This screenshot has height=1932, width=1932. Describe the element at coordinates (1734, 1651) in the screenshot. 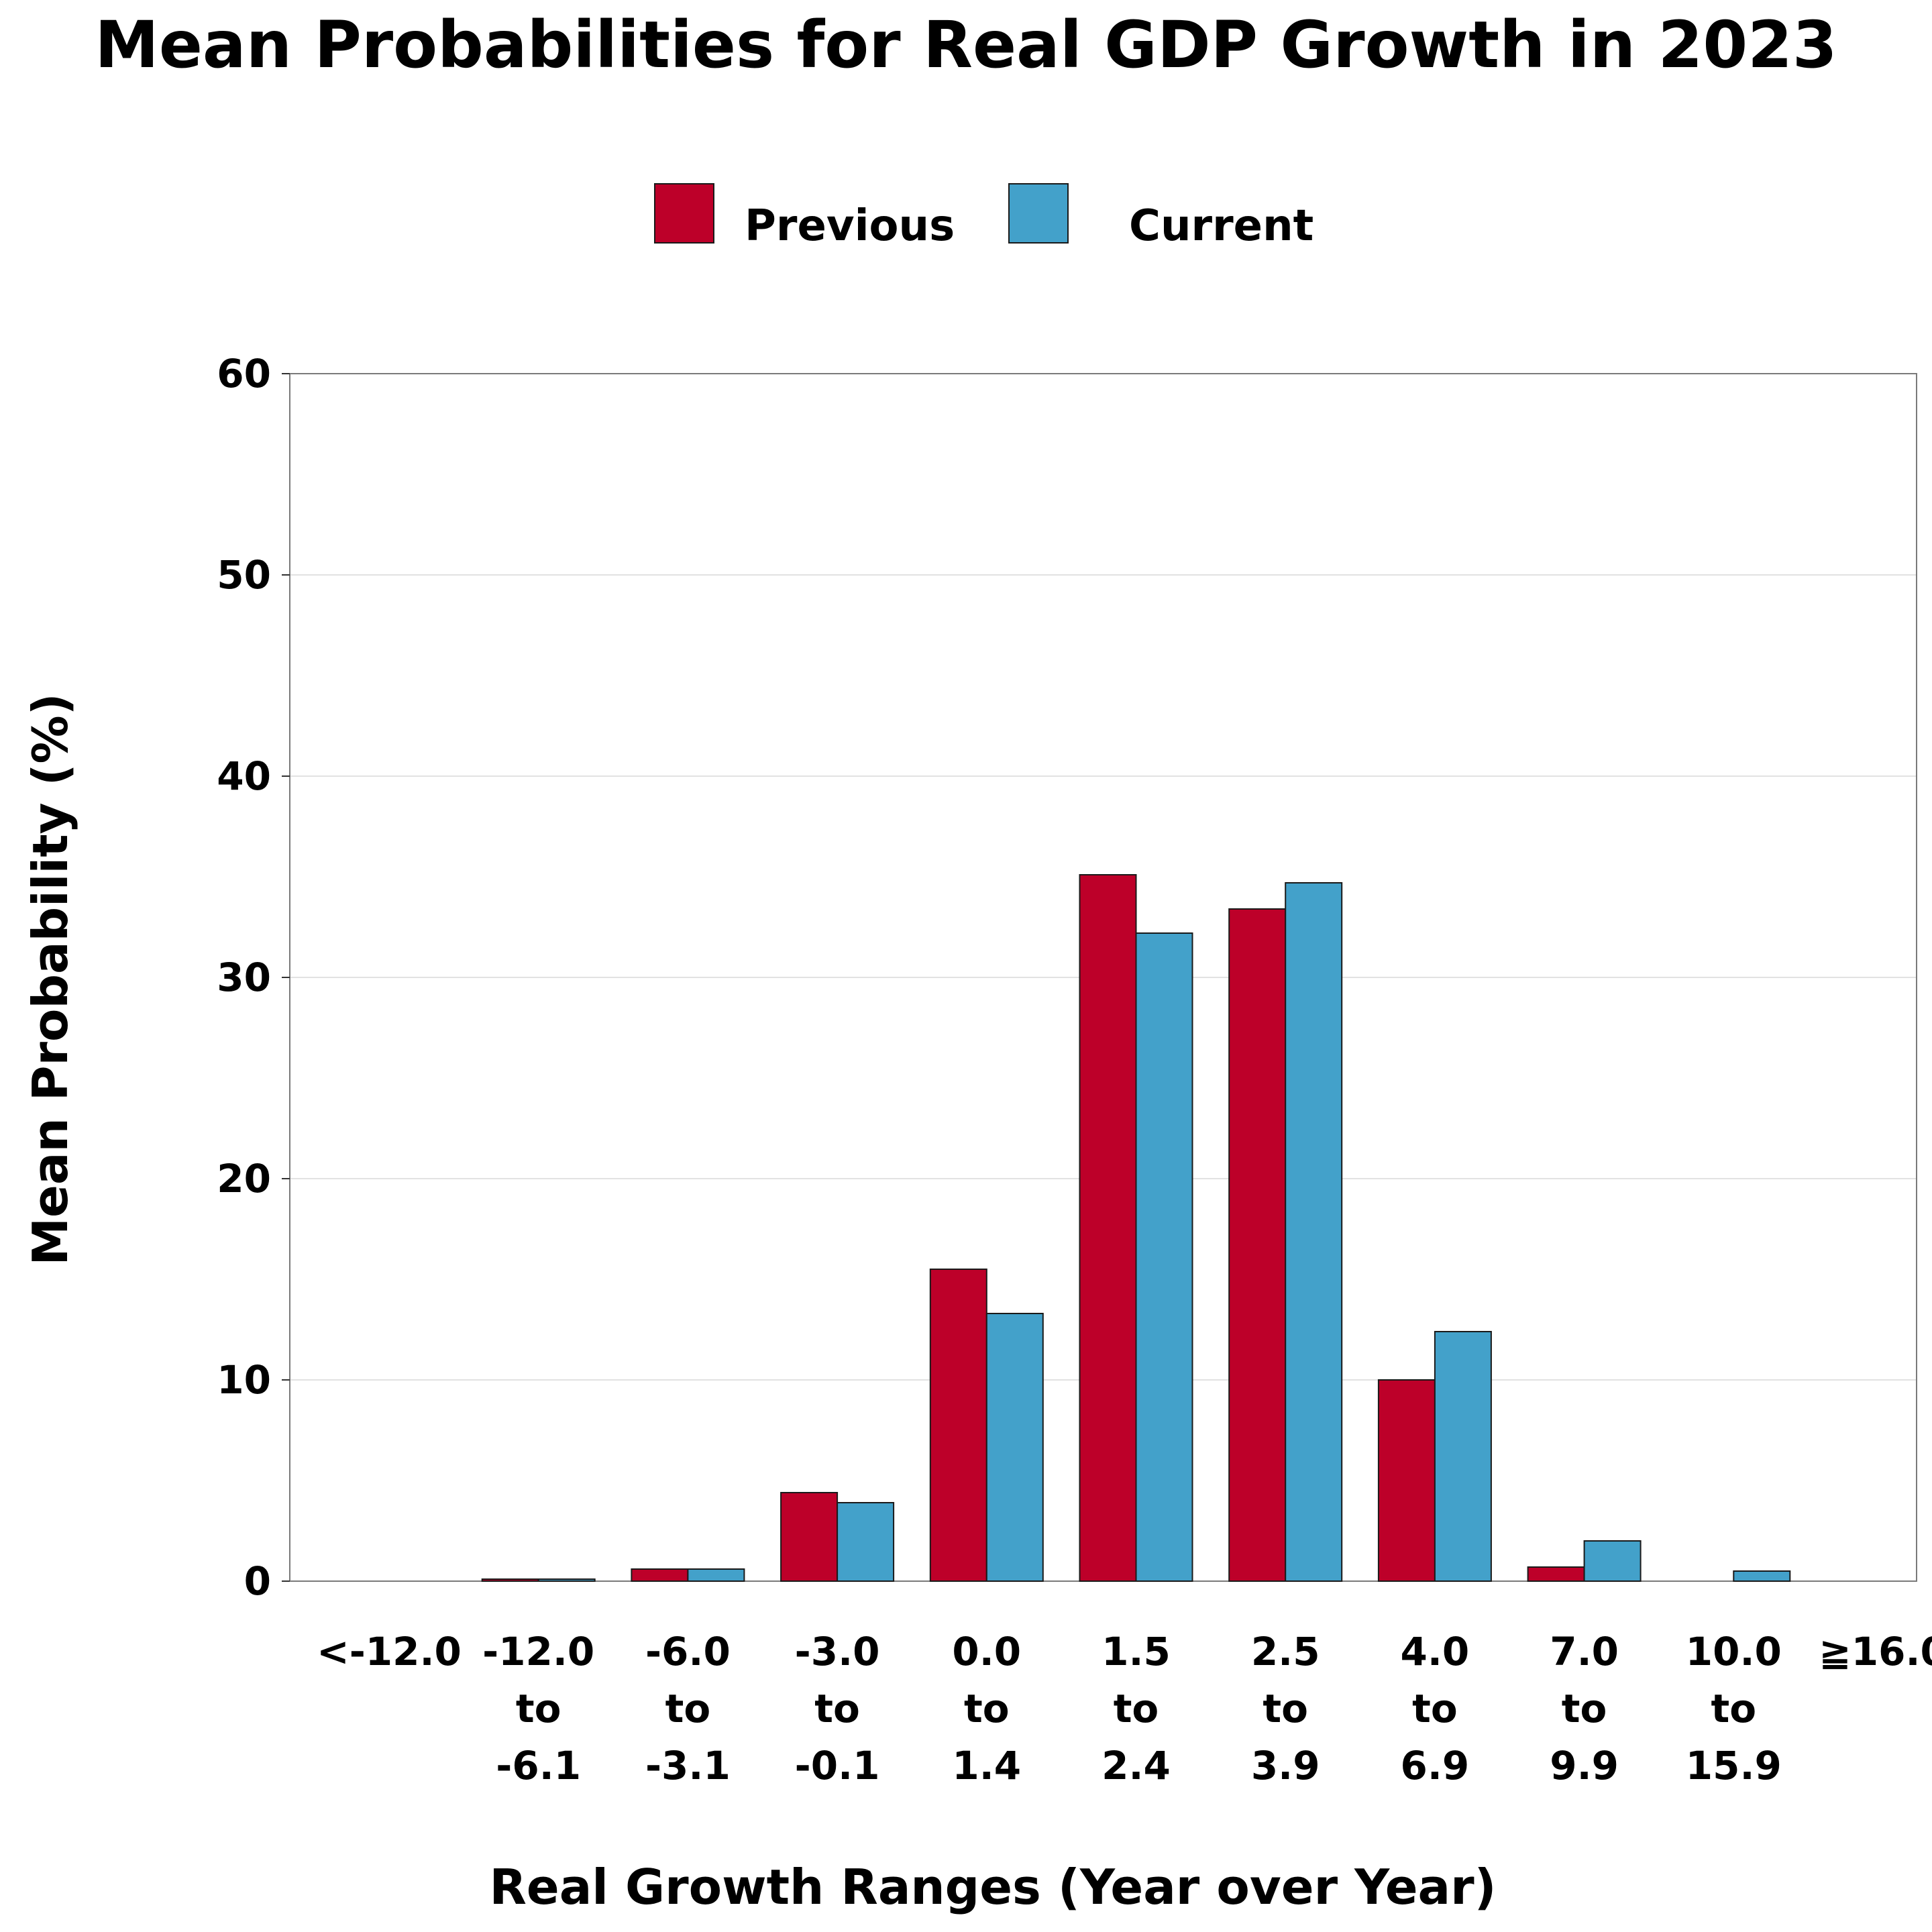

I see `x-tick-label: 10.0` at that location.